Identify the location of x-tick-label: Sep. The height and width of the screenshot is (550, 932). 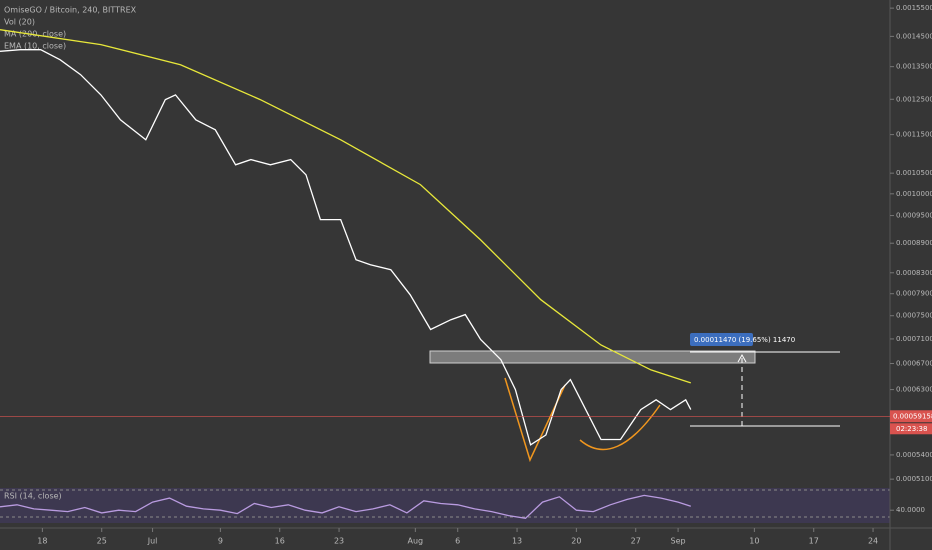
(678, 541).